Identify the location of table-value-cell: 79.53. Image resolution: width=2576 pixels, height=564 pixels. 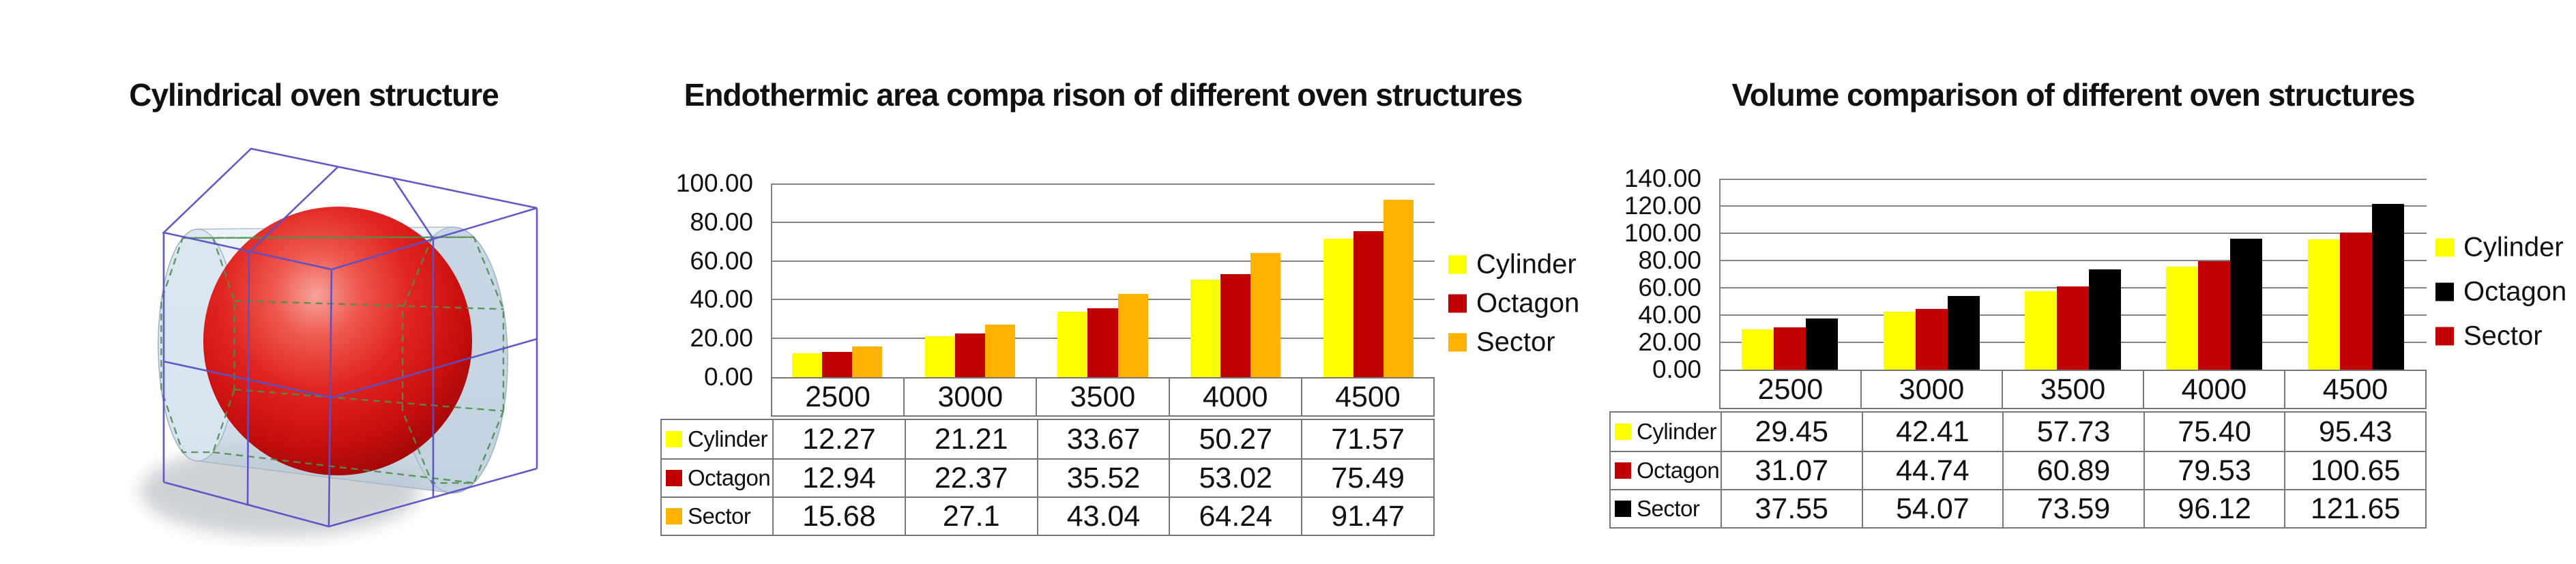
(2214, 470).